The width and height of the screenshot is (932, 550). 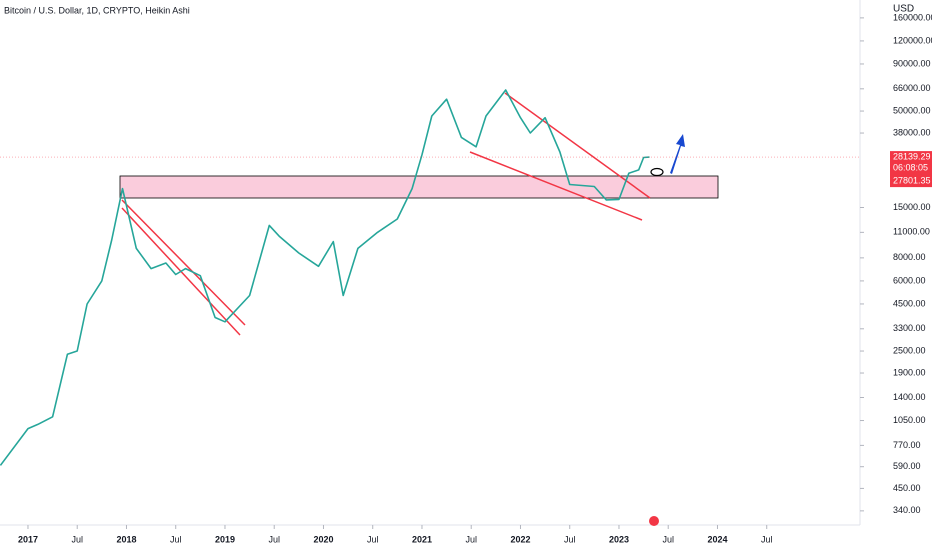 What do you see at coordinates (654, 521) in the screenshot?
I see `event-icon` at bounding box center [654, 521].